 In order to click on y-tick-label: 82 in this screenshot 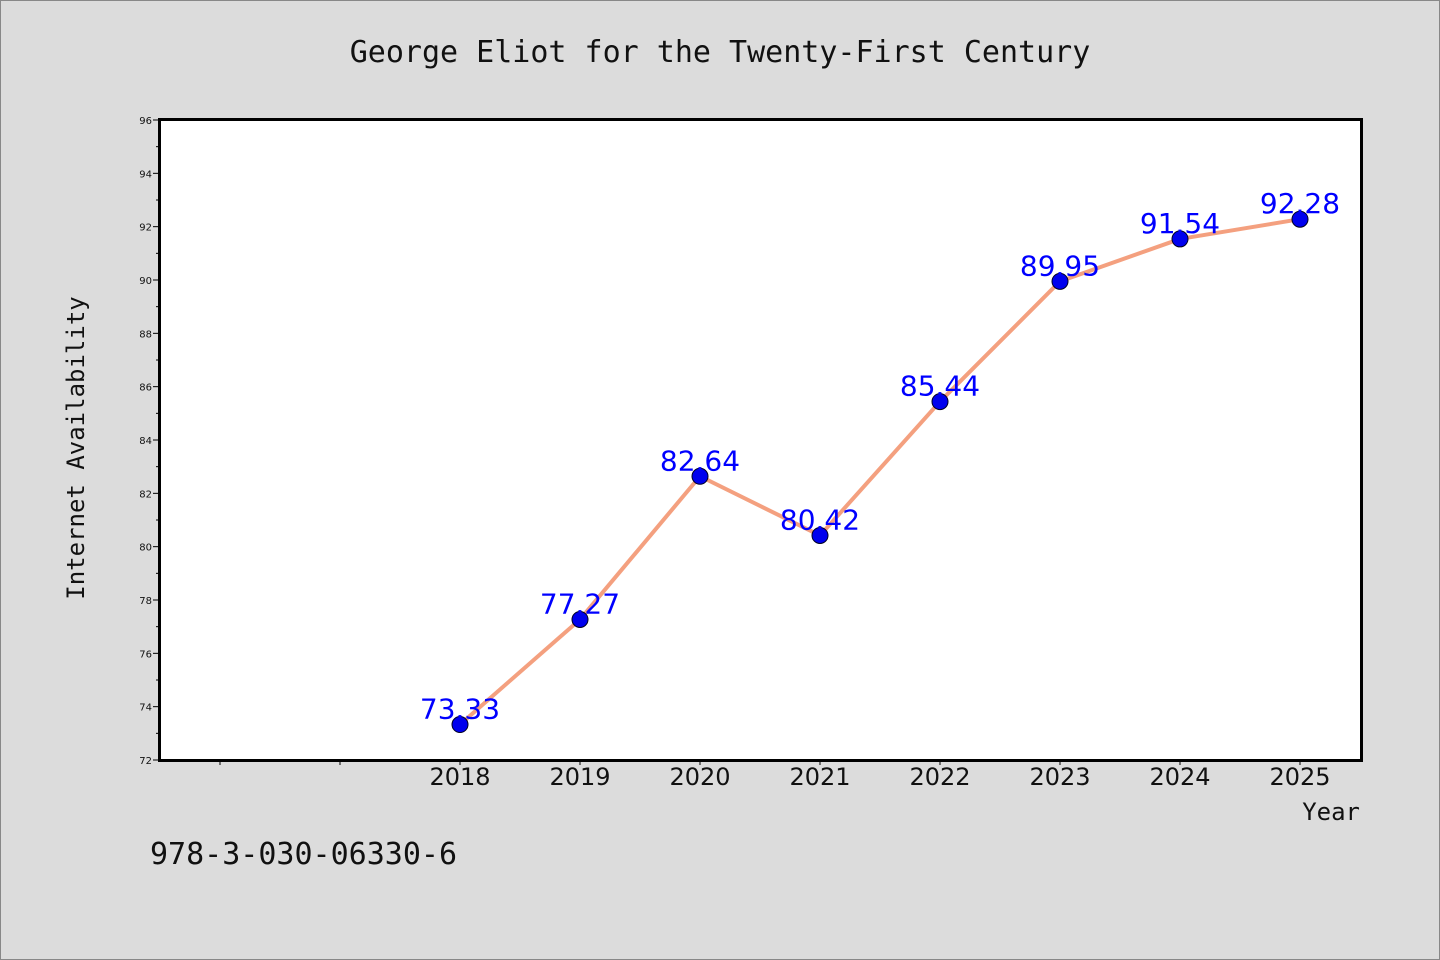, I will do `click(145, 494)`.